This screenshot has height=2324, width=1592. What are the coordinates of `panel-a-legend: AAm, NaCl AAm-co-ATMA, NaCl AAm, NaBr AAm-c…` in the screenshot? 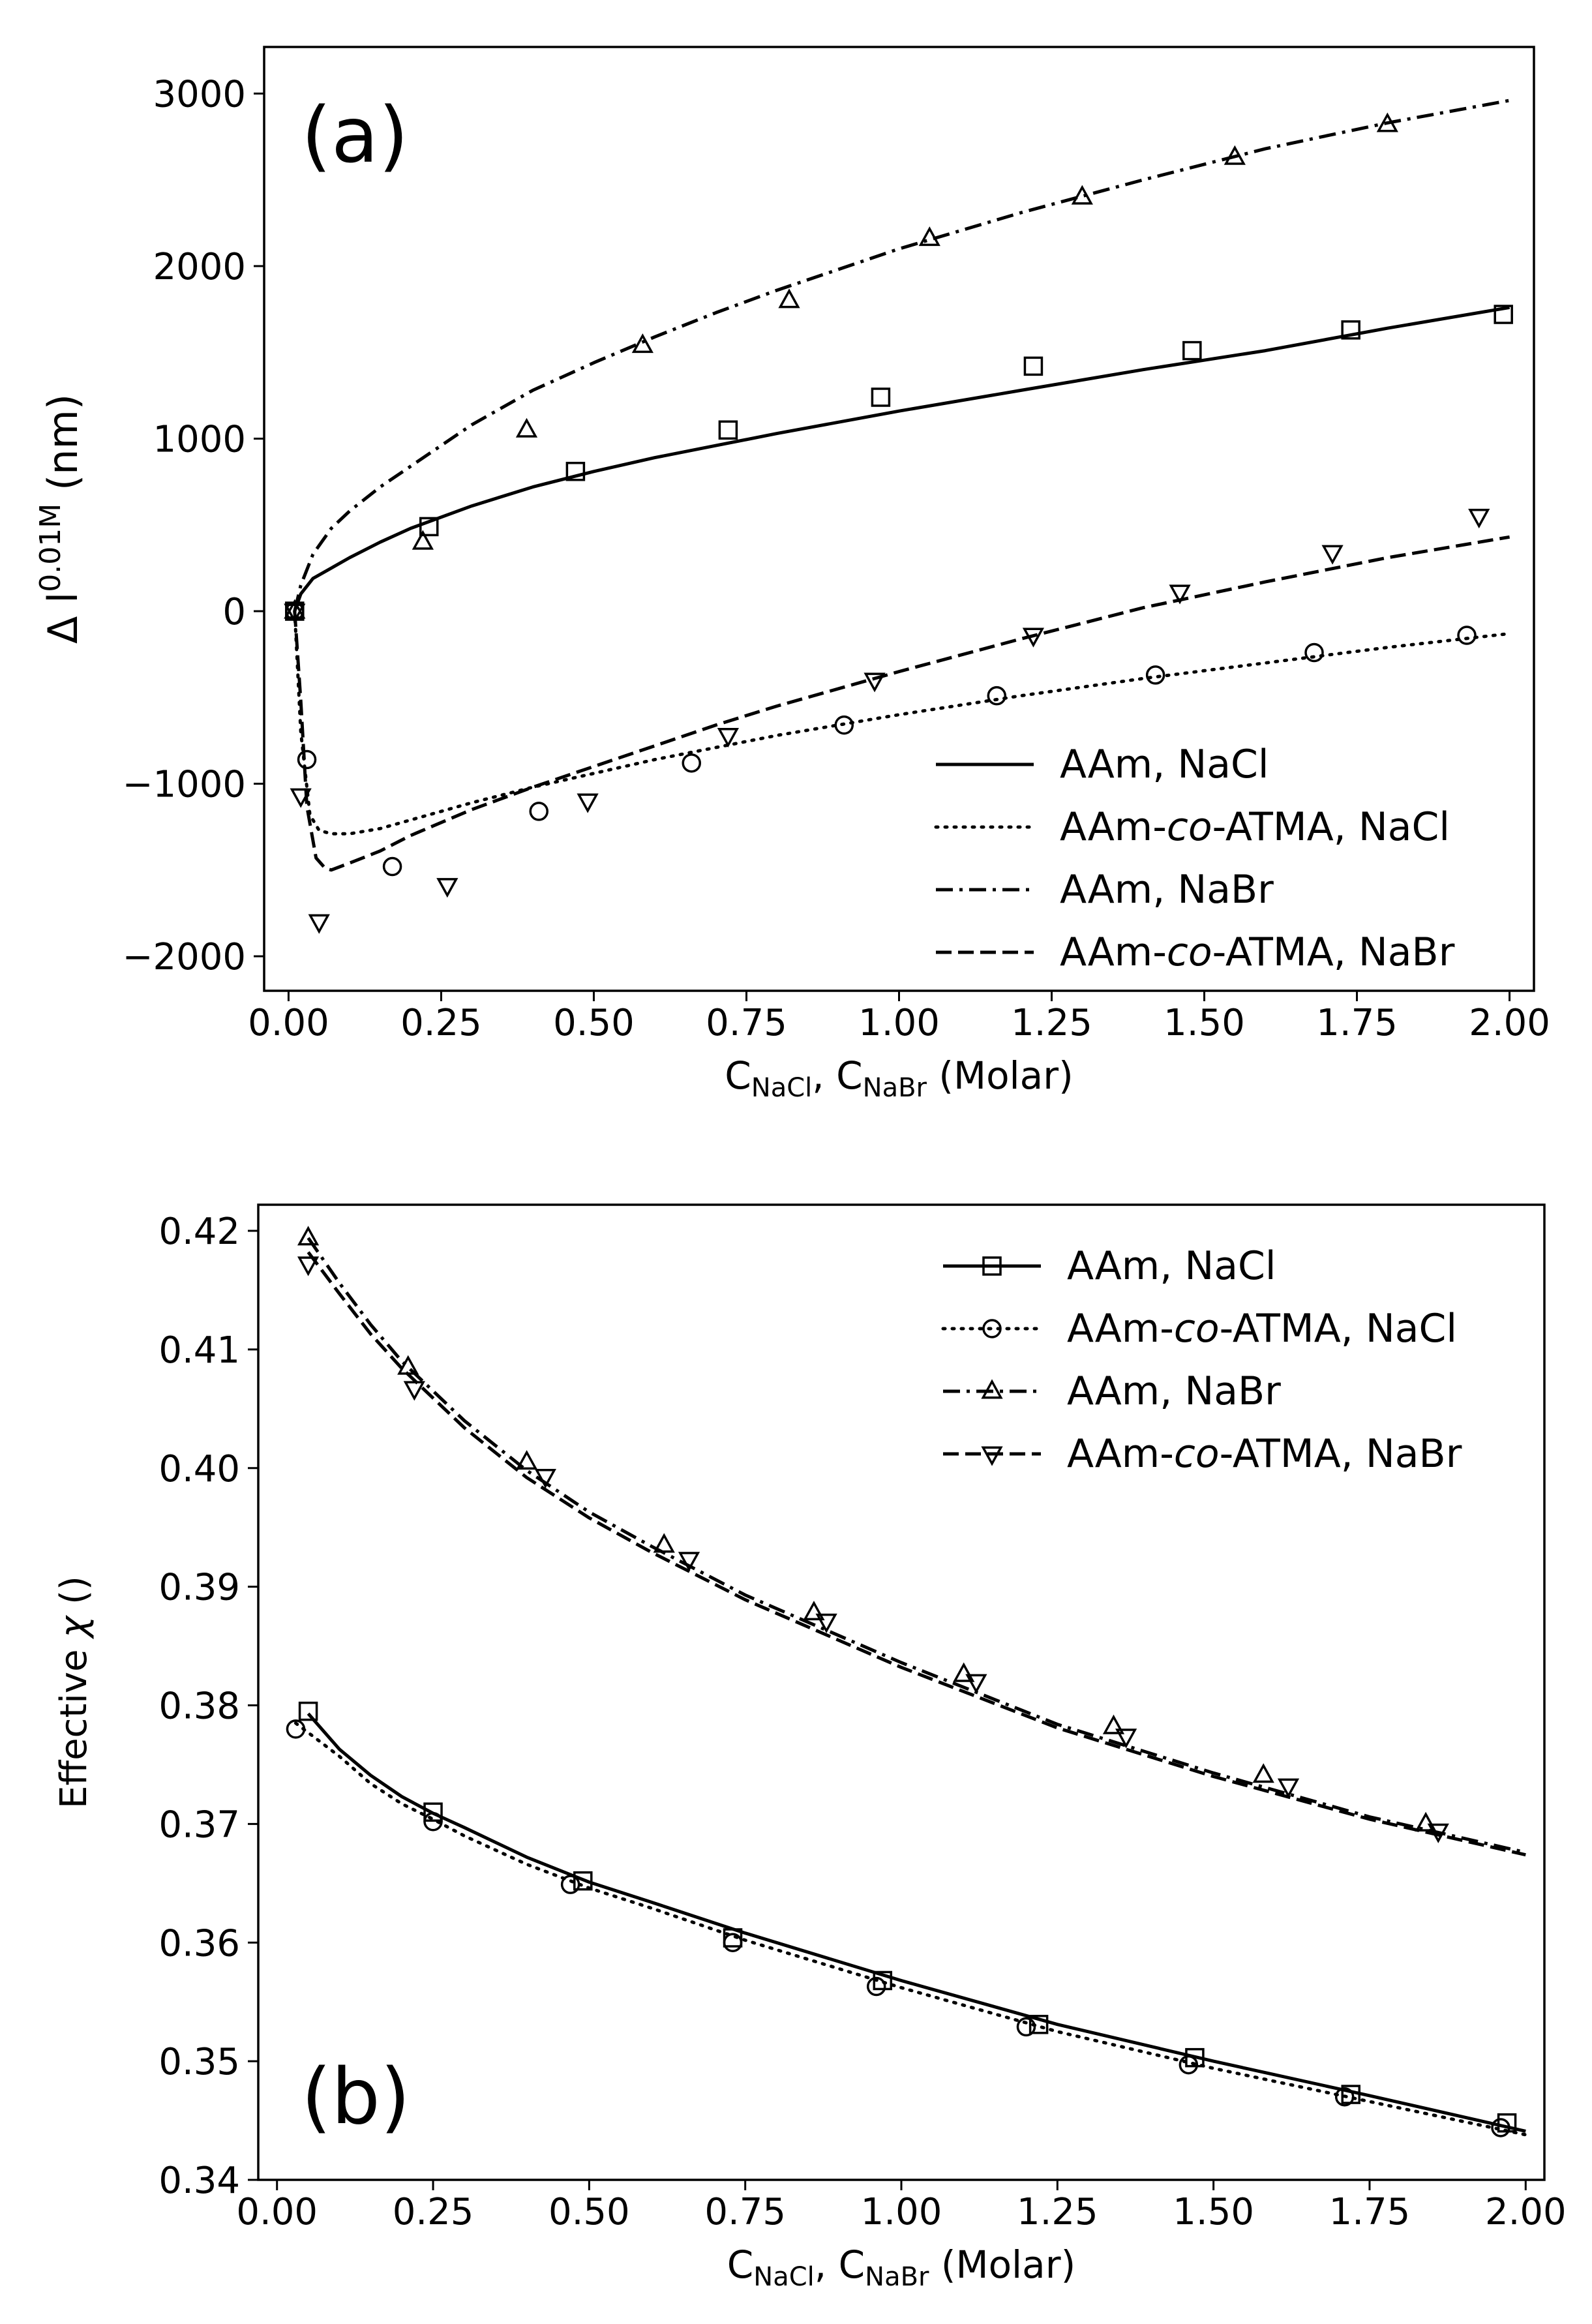 It's located at (1194, 858).